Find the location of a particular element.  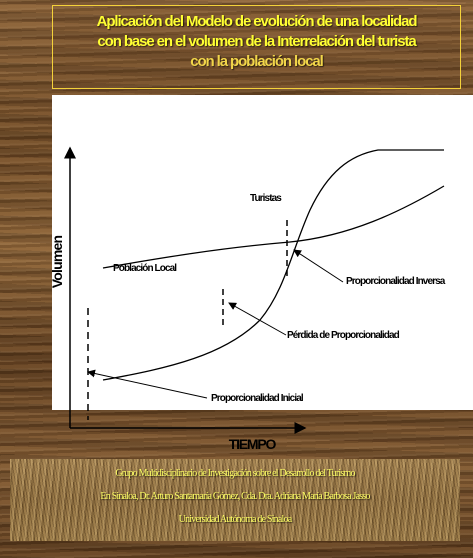

y-axis-label: Volumen is located at coordinates (57, 262).